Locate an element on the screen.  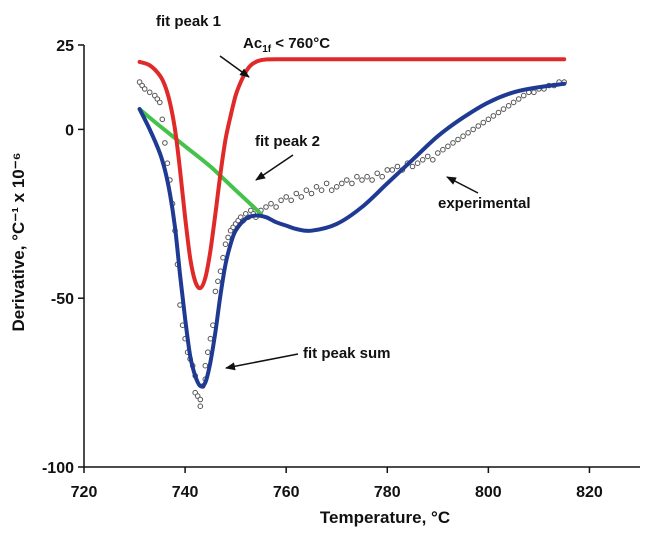
x-tick-label: 720 is located at coordinates (84, 492).